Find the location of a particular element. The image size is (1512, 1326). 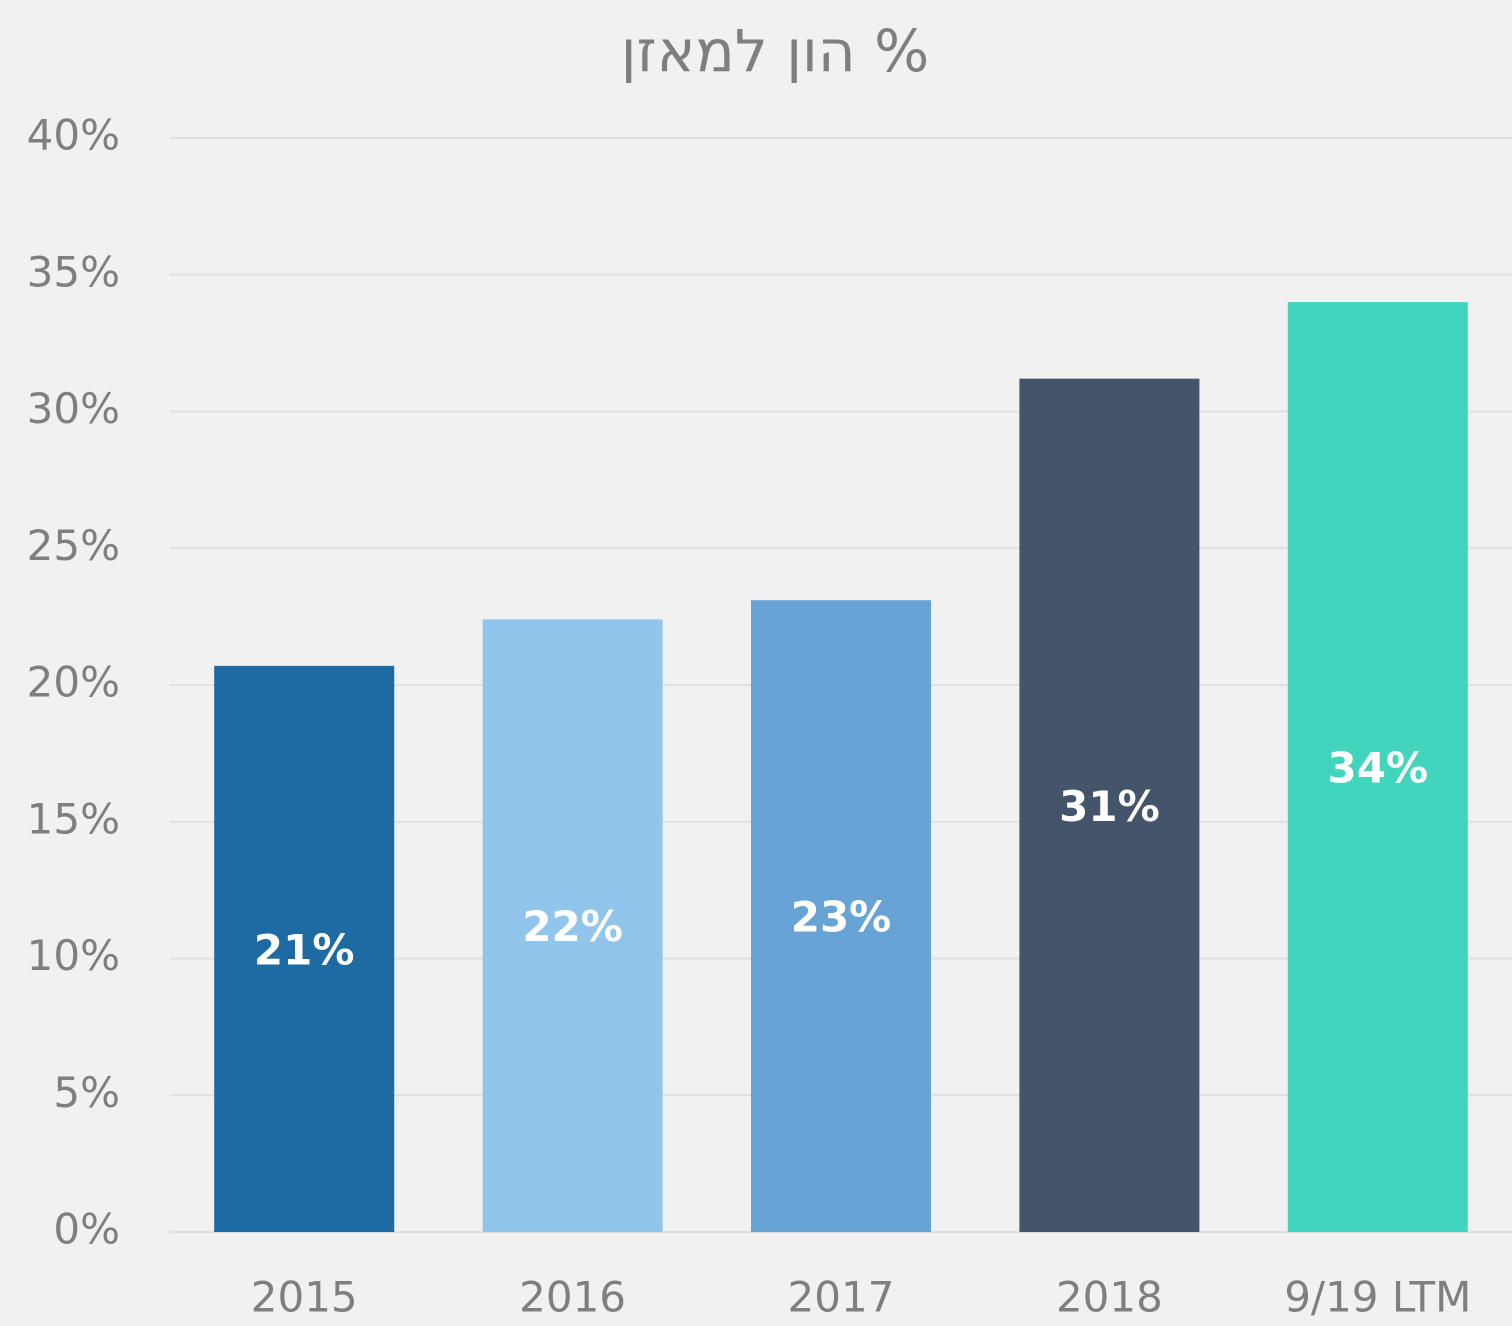

chart-title: % הון למאזן is located at coordinates (775, 51).